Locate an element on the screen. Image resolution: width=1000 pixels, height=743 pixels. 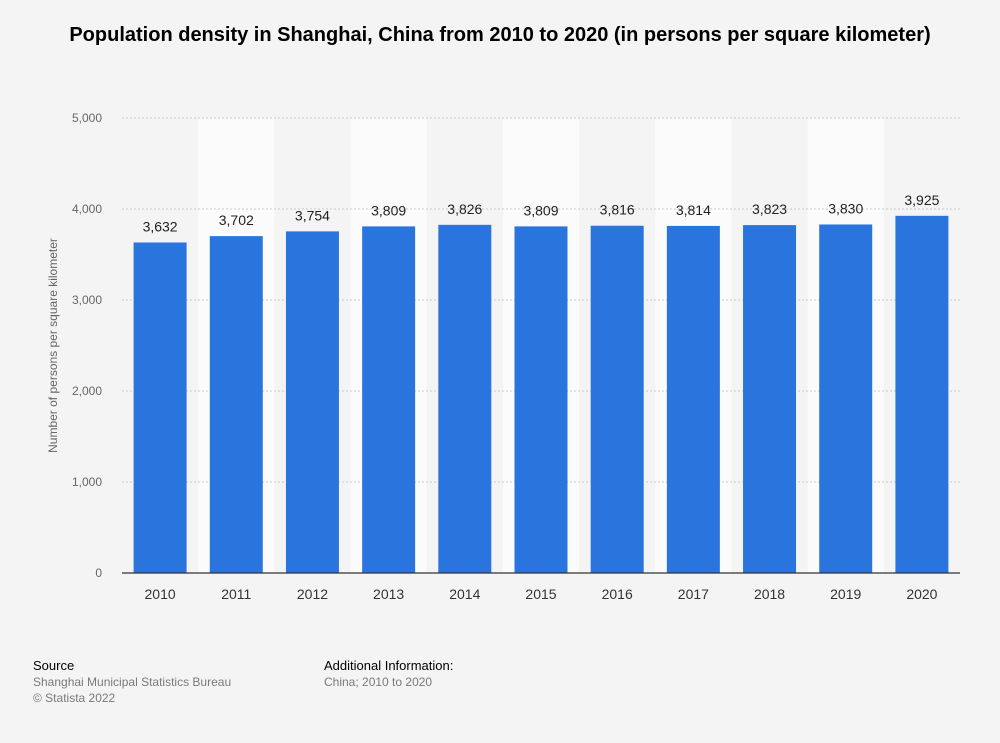
bar-2012 is located at coordinates (312, 402).